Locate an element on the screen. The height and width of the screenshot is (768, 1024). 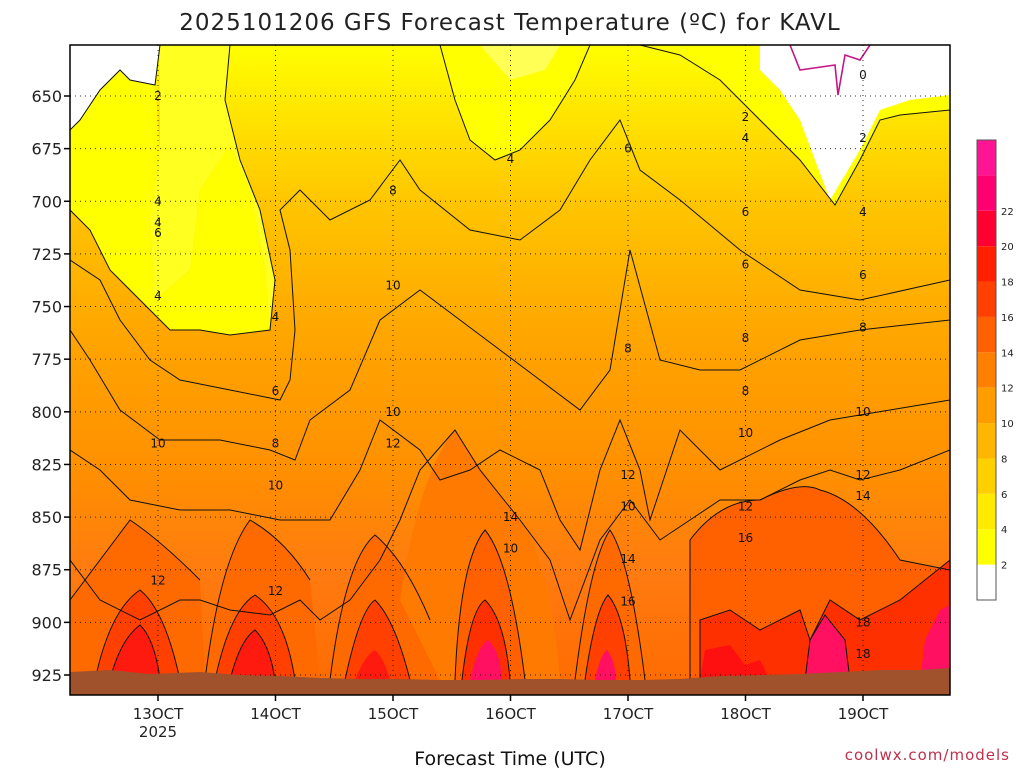
colorbar-label: 10 is located at coordinates (1007, 424).